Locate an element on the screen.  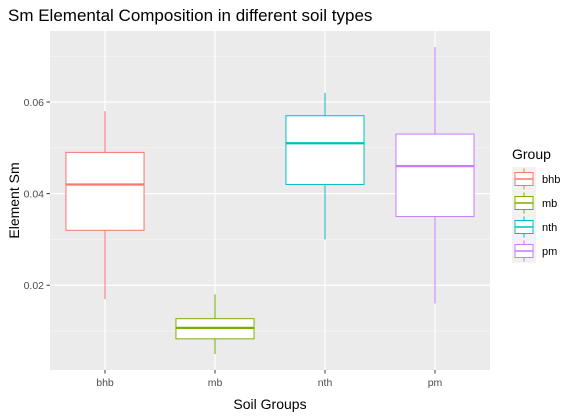
legend-title: Group is located at coordinates (531, 154).